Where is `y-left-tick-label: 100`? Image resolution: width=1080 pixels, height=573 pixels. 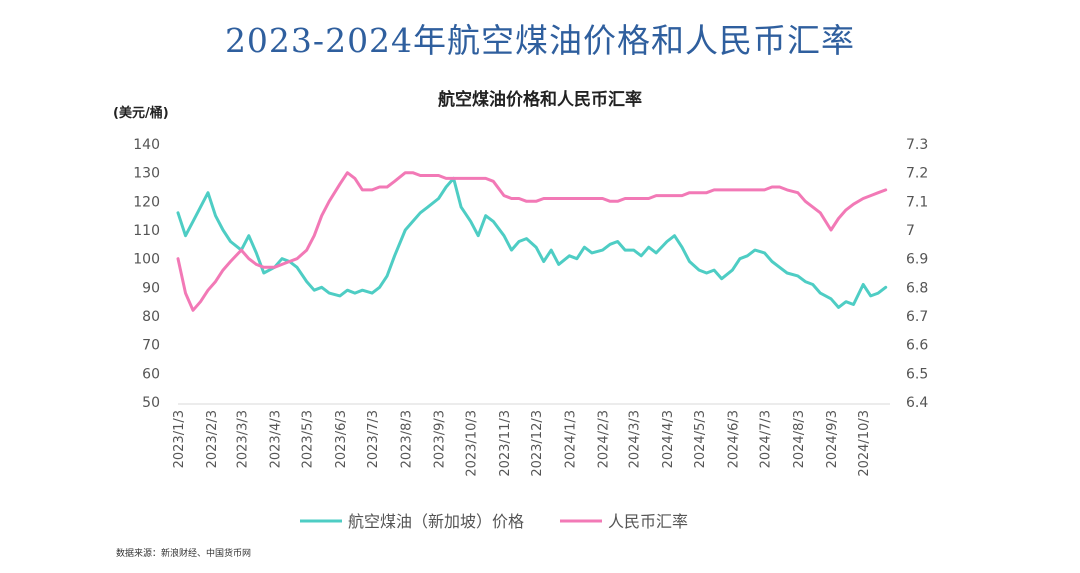
y-left-tick-label: 100 is located at coordinates (146, 260).